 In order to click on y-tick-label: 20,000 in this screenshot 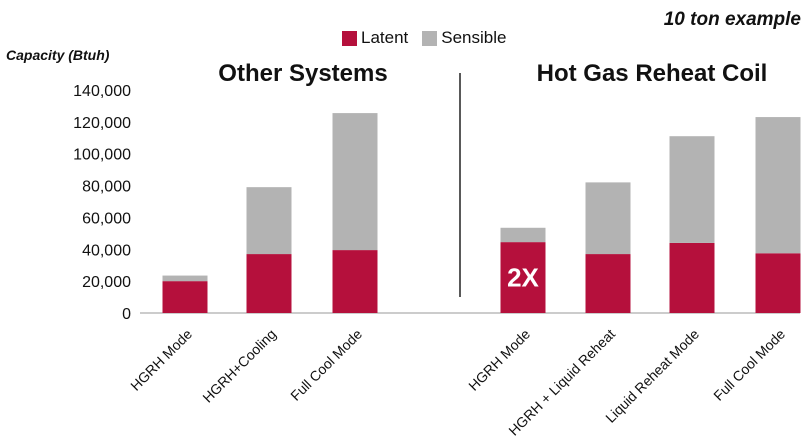, I will do `click(106, 282)`.